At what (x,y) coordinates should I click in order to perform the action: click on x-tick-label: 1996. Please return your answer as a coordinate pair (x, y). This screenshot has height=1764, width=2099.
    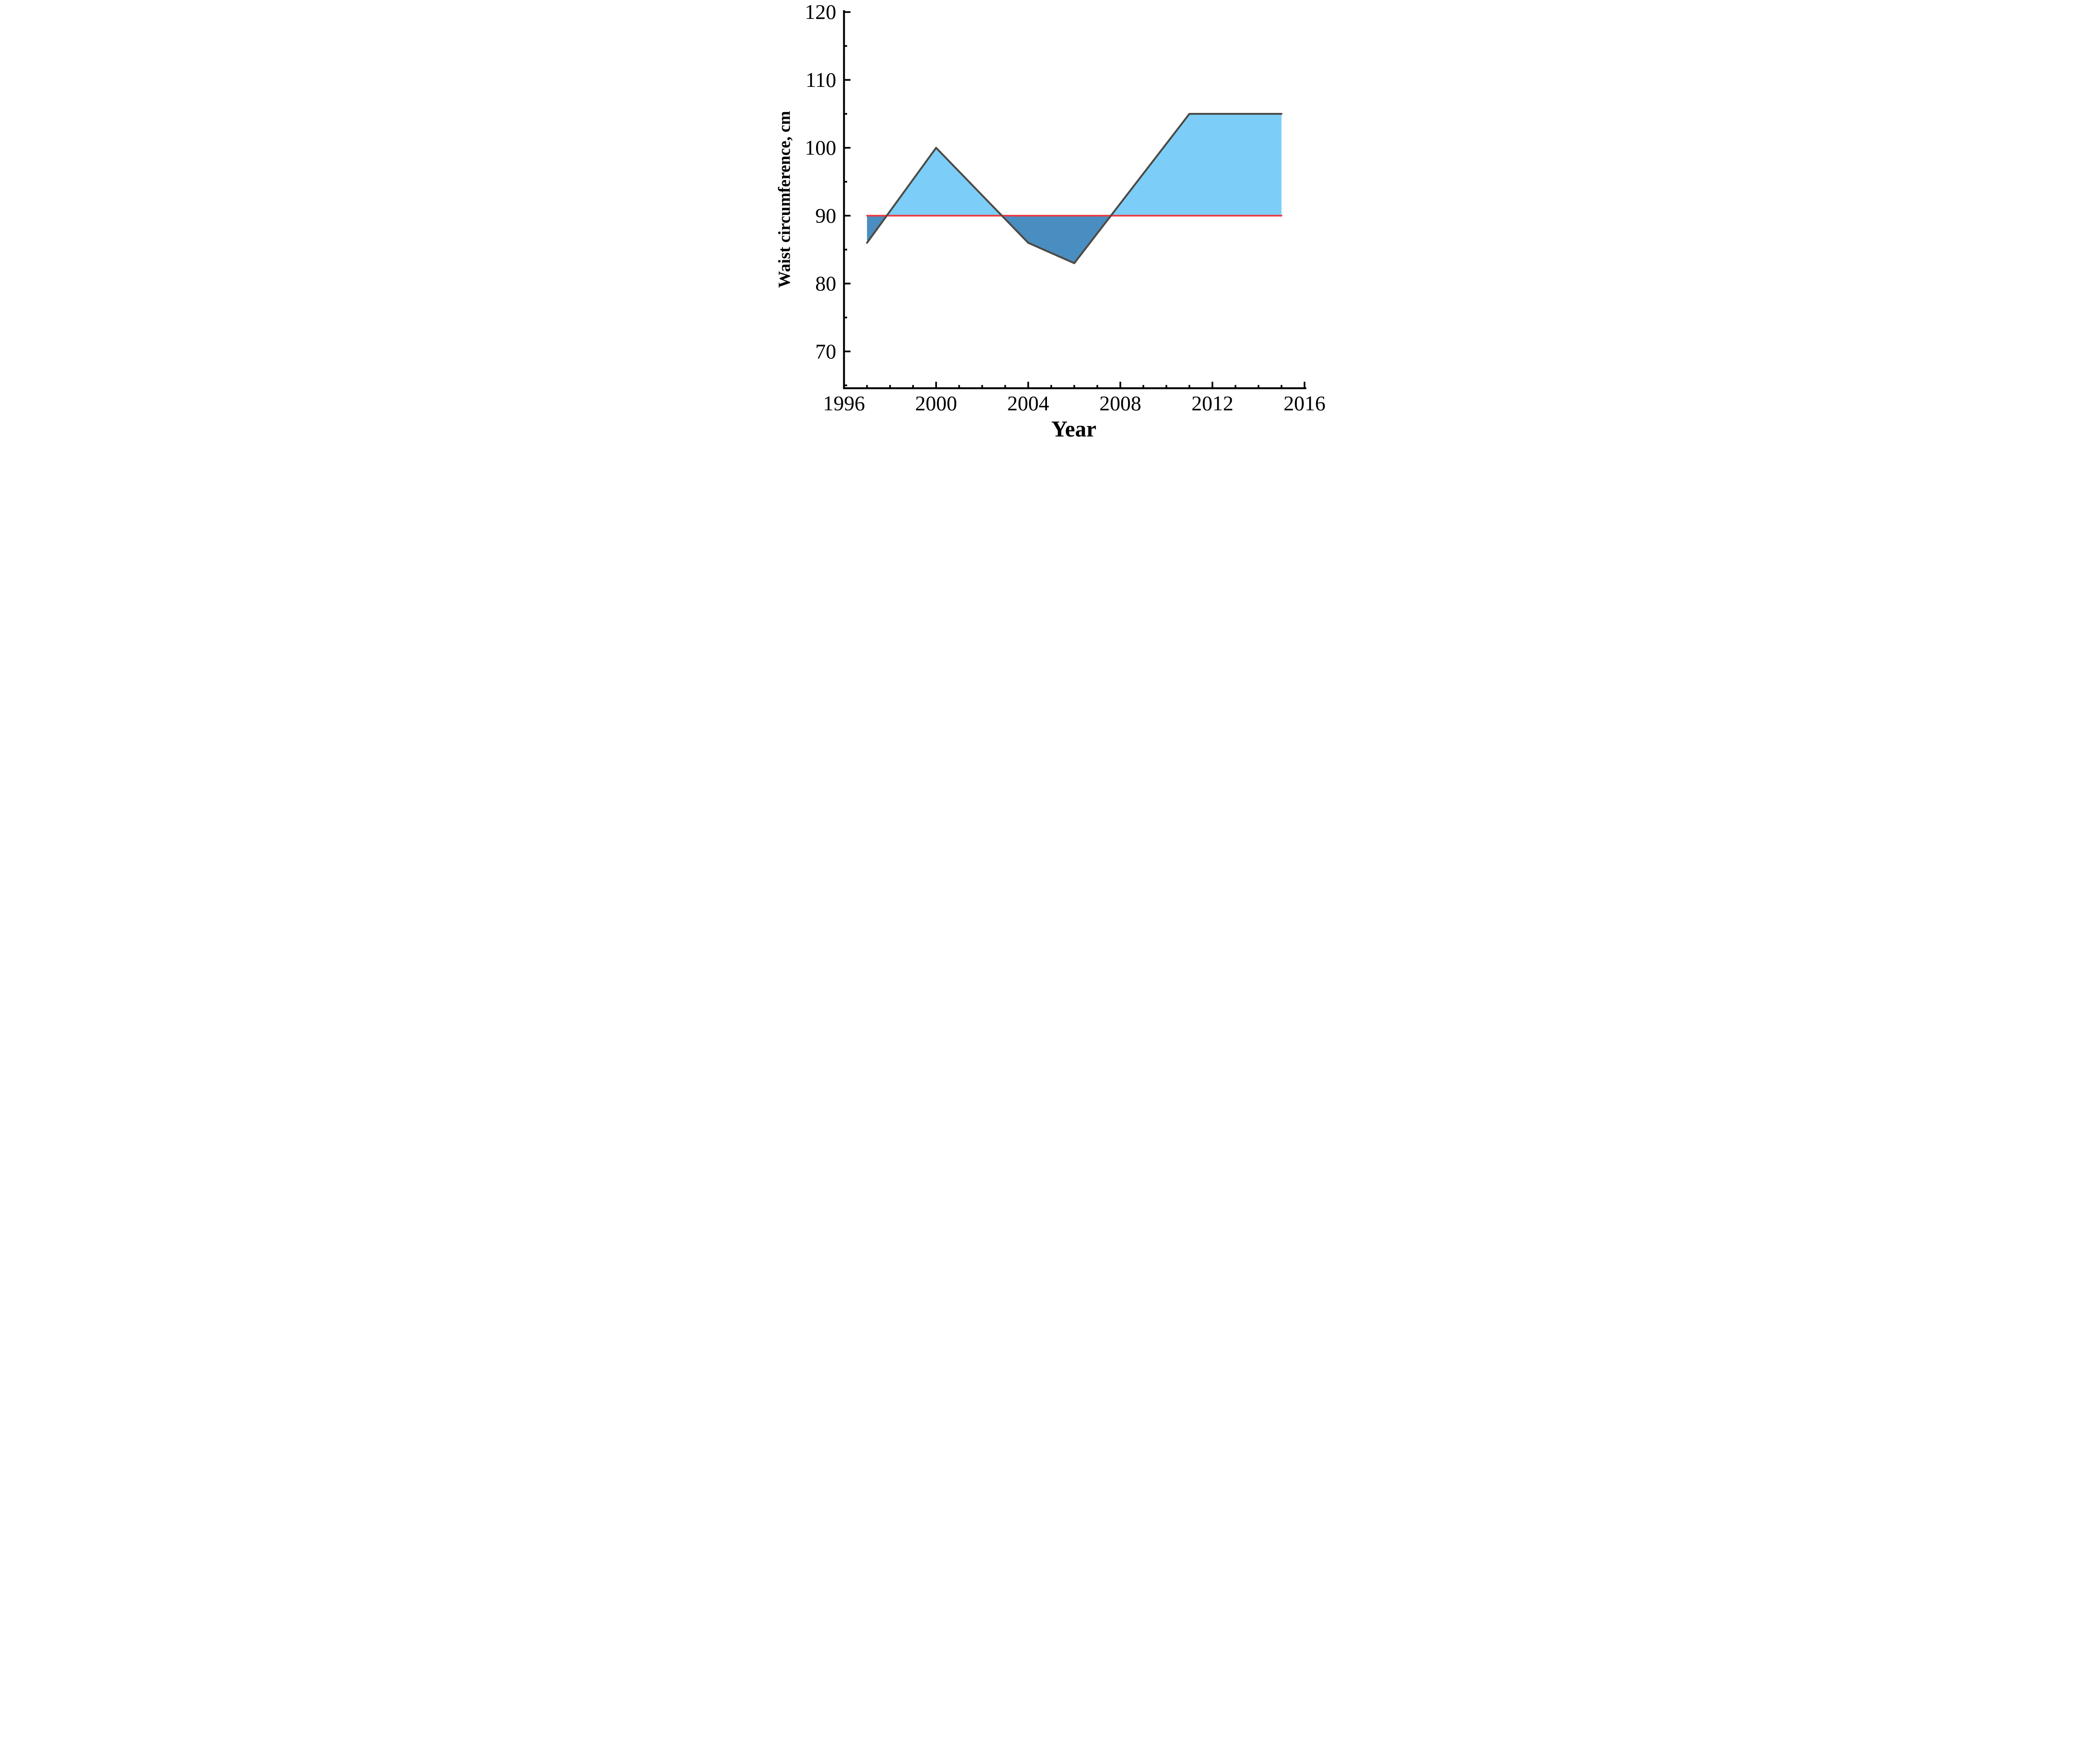
    Looking at the image, I should click on (844, 403).